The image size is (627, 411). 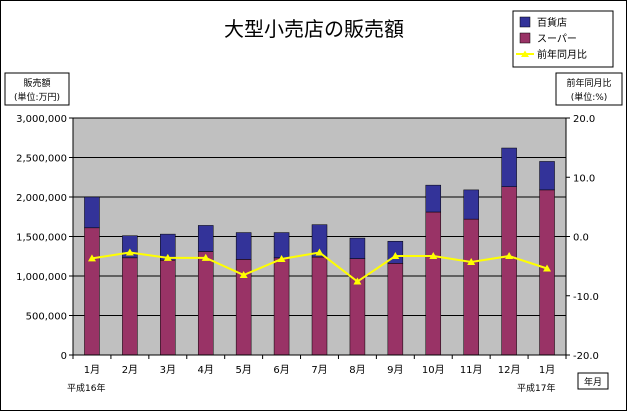 What do you see at coordinates (86, 388) in the screenshot?
I see `year-start-label: 平成16年` at bounding box center [86, 388].